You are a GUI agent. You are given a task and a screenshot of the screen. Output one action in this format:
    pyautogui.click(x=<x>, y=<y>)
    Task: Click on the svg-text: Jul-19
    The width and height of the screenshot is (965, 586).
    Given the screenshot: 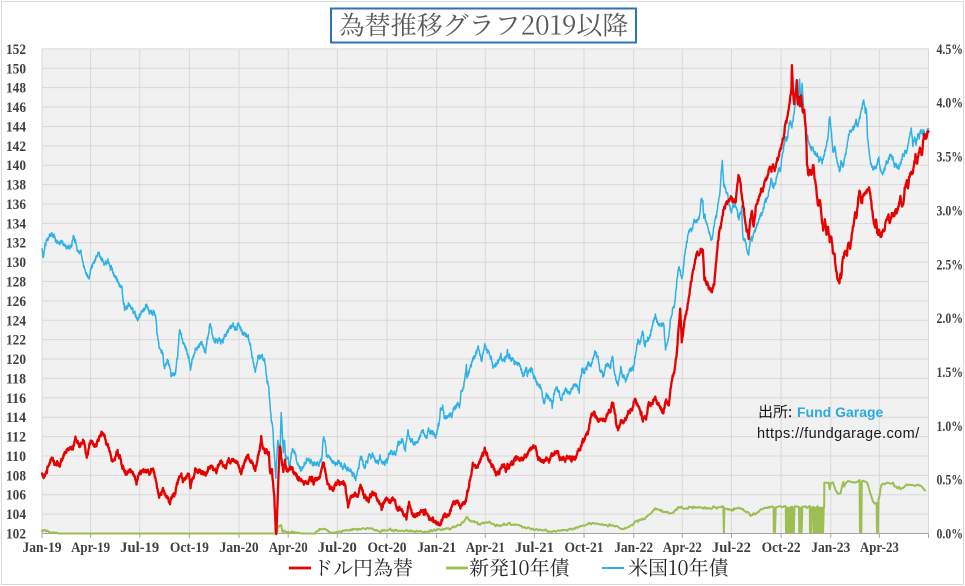 What is the action you would take?
    pyautogui.click(x=139, y=548)
    